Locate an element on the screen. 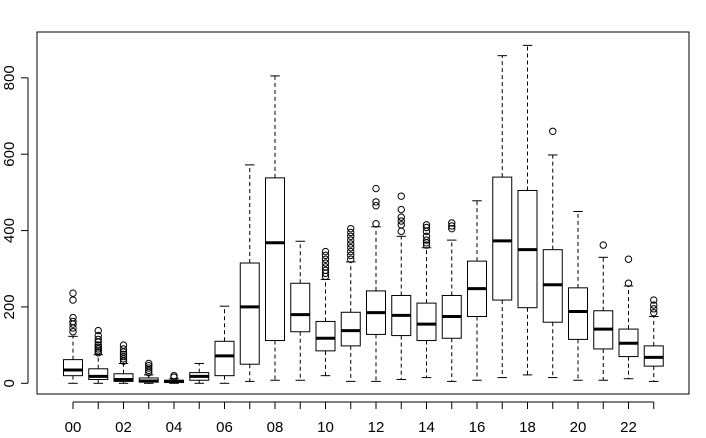 This screenshot has width=706, height=438. x-tick-label: 06 is located at coordinates (224, 427).